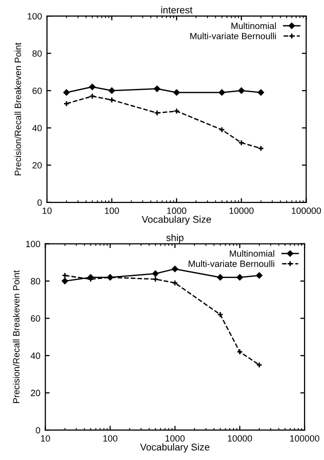  What do you see at coordinates (175, 239) in the screenshot?
I see `chart-title: ship` at bounding box center [175, 239].